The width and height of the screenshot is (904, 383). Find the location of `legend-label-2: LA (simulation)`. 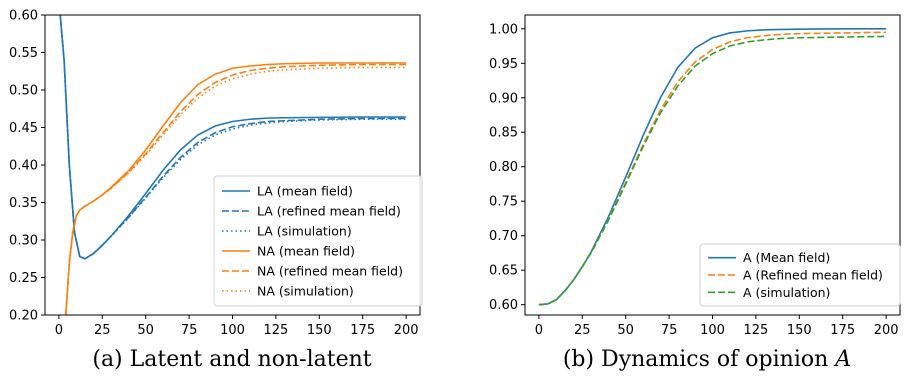

legend-label-2: LA (simulation) is located at coordinates (304, 231).